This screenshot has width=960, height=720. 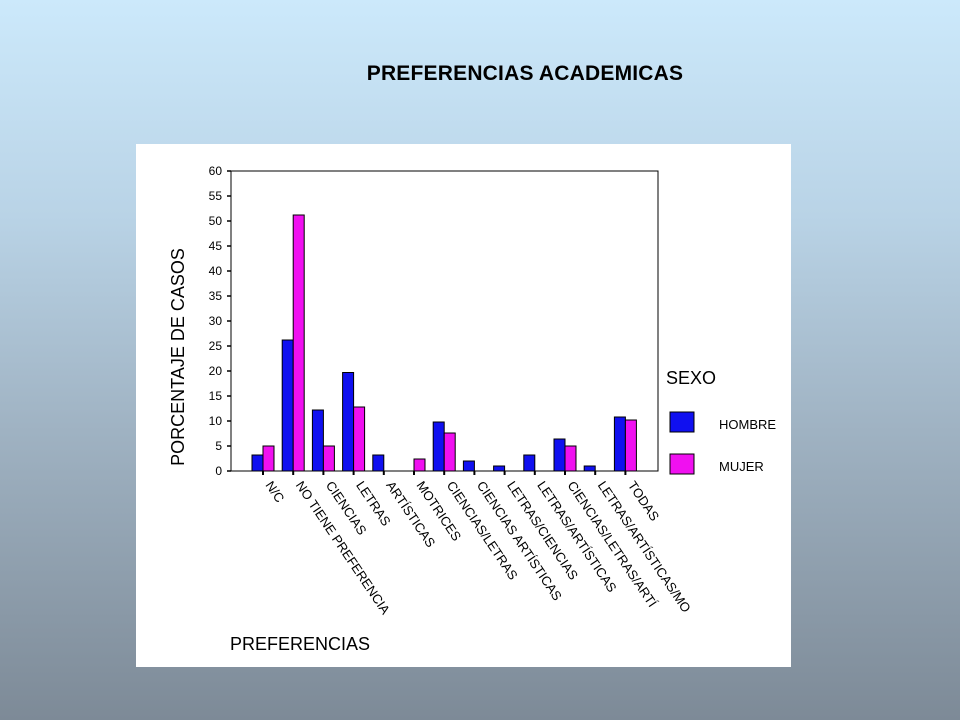 What do you see at coordinates (216, 221) in the screenshot?
I see `y-tick-label: 50` at bounding box center [216, 221].